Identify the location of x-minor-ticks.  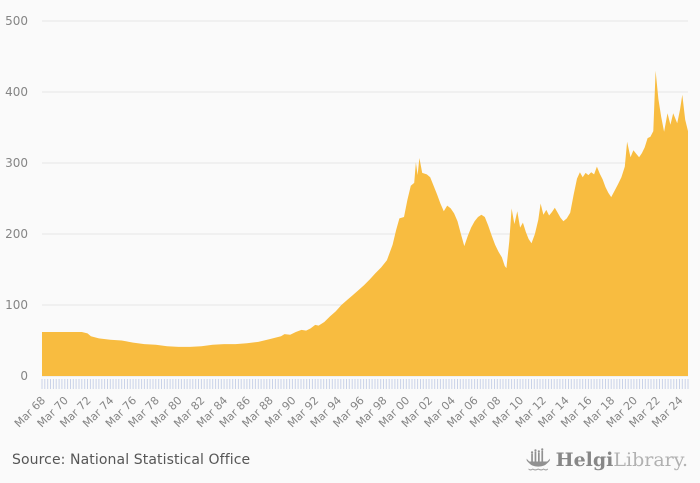
(365, 384).